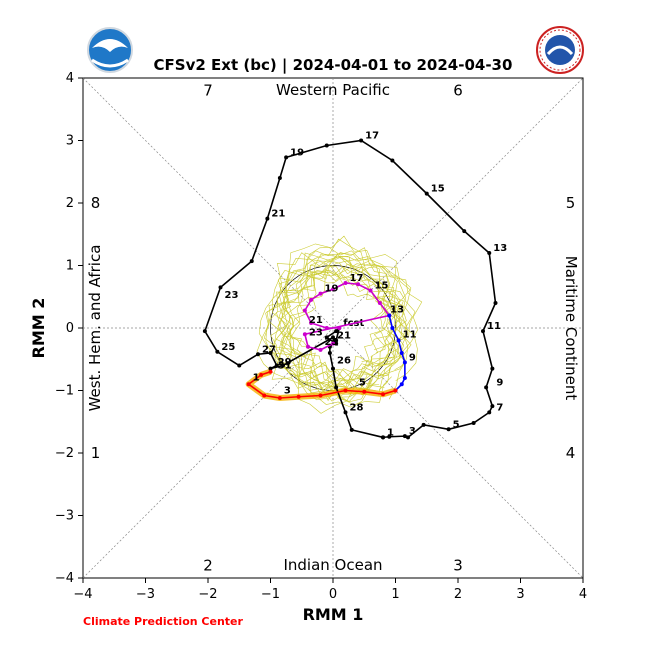  Describe the element at coordinates (285, 362) in the screenshot. I see `day-label: 29` at that location.